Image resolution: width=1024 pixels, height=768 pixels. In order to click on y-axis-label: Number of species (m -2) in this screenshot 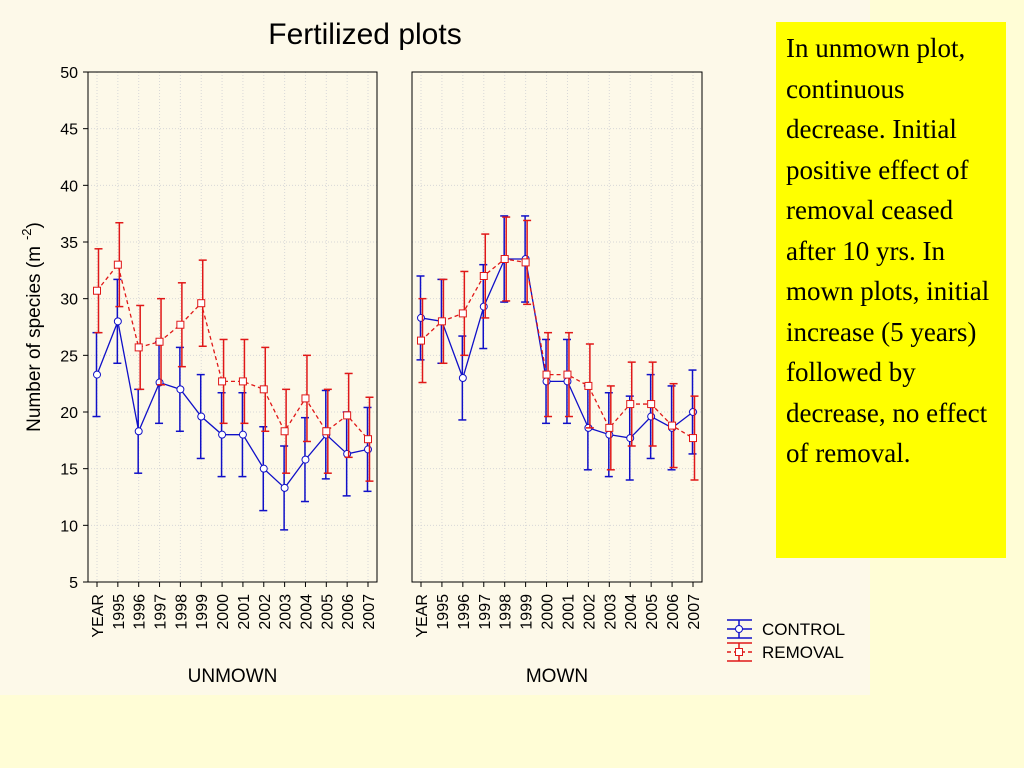, I will do `click(32, 327)`.